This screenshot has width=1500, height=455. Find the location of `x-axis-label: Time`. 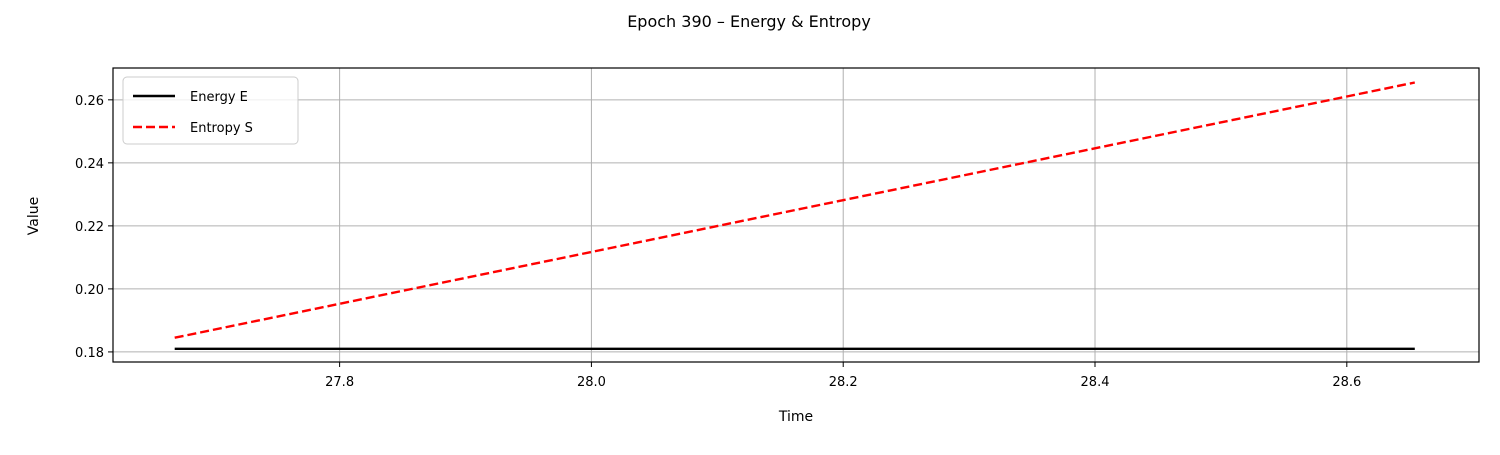

x-axis-label: Time is located at coordinates (795, 417).